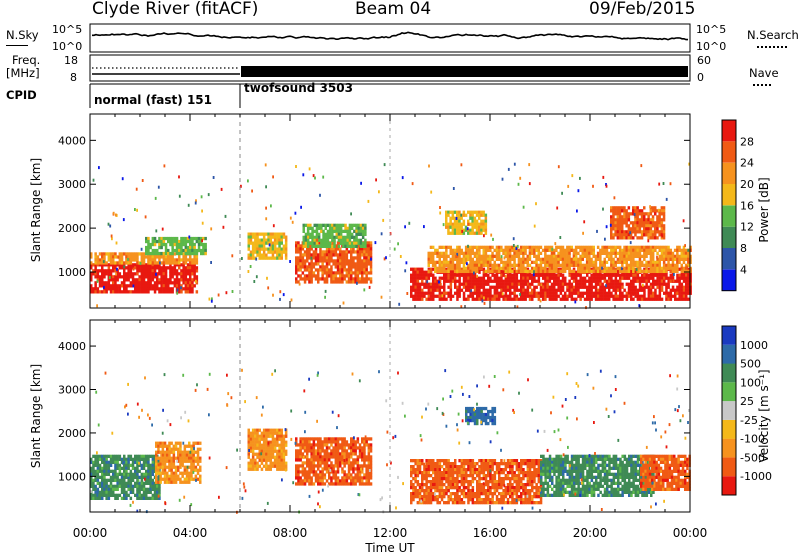 The image size is (800, 554). I want to click on date-label: 09/Feb/2015, so click(642, 9).